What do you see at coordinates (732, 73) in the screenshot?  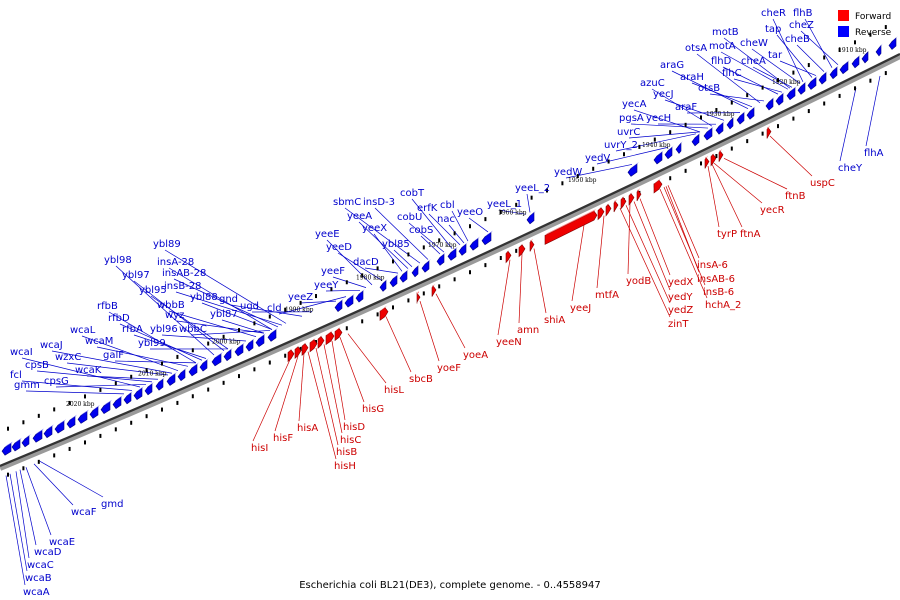 I see `gene-label-flhc: flhC` at bounding box center [732, 73].